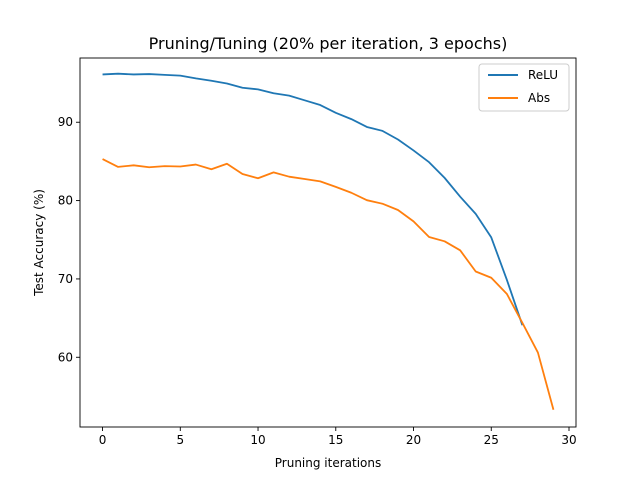 The image size is (640, 480). I want to click on y-tick-label: 60, so click(65, 357).